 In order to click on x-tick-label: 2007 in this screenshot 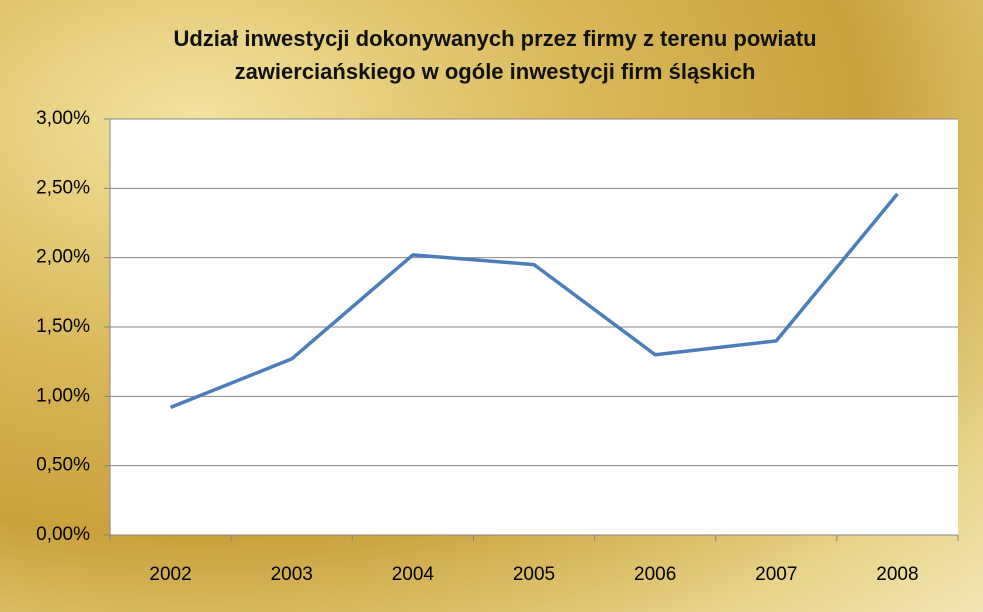, I will do `click(776, 574)`.